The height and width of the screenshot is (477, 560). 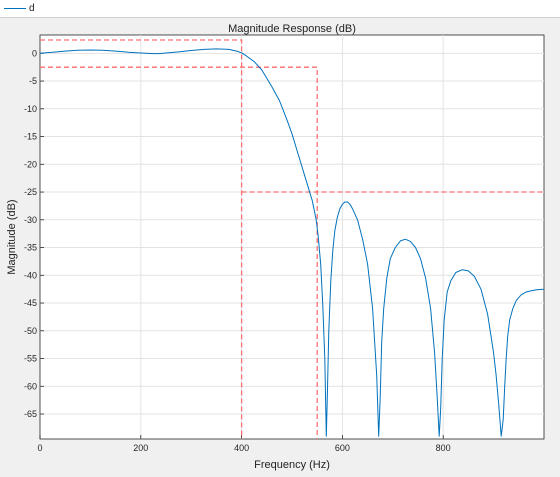 I want to click on y-tick-label: 0, so click(x=34, y=53).